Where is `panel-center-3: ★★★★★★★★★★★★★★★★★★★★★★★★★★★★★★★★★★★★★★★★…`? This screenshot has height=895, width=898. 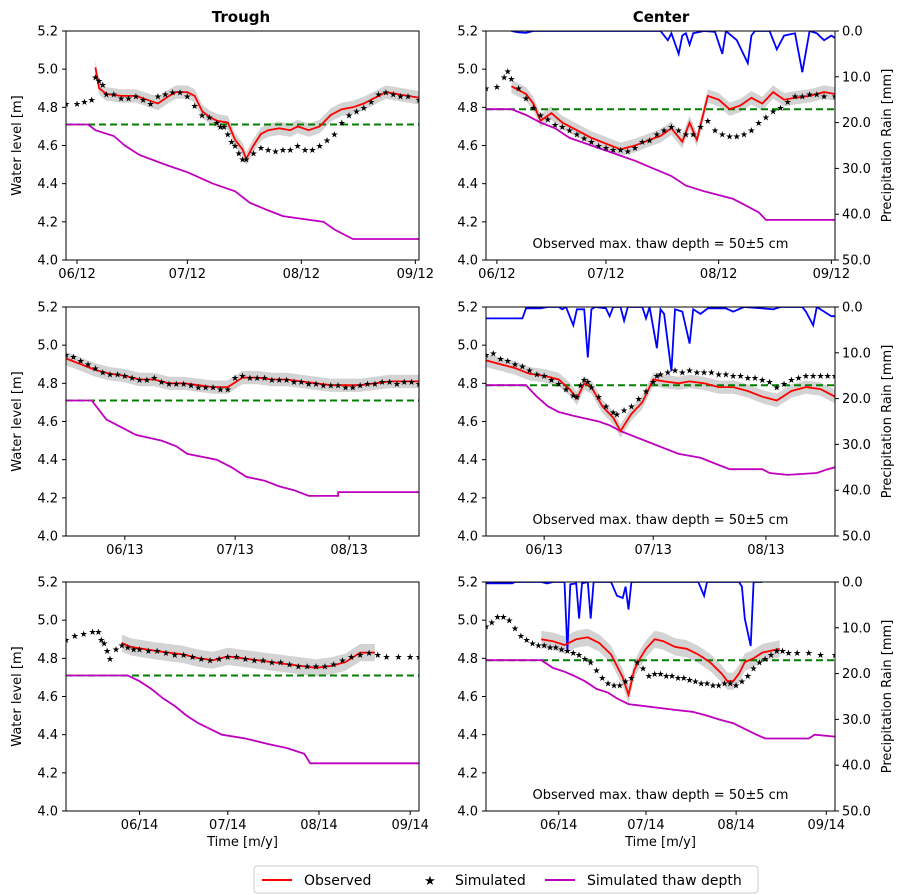
panel-center-3: ★★★★★★★★★★★★★★★★★★★★★★★★★★★★★★★★★★★★★★★★… is located at coordinates (676, 713).